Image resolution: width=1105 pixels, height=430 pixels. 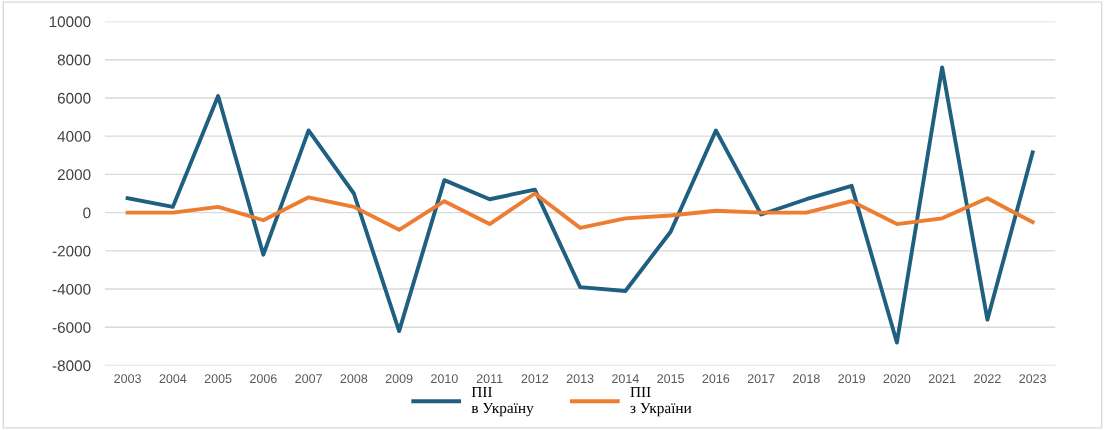 I want to click on x-tick-label: 2007, so click(x=308, y=379).